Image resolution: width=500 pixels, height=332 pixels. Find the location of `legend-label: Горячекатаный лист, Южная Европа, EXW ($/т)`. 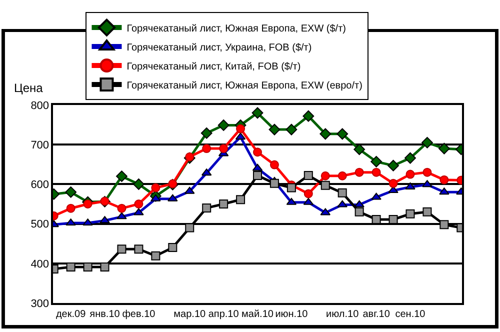

legend-label: Горячекатаный лист, Южная Европа, EXW ($/т) is located at coordinates (236, 28).